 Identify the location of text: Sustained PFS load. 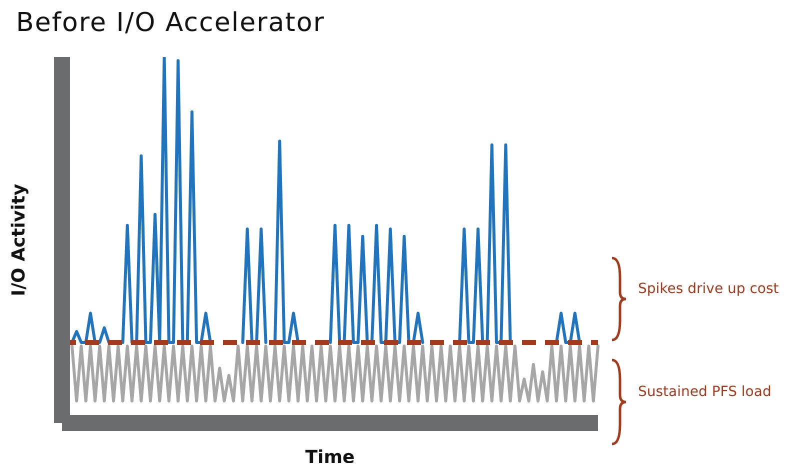
(705, 392).